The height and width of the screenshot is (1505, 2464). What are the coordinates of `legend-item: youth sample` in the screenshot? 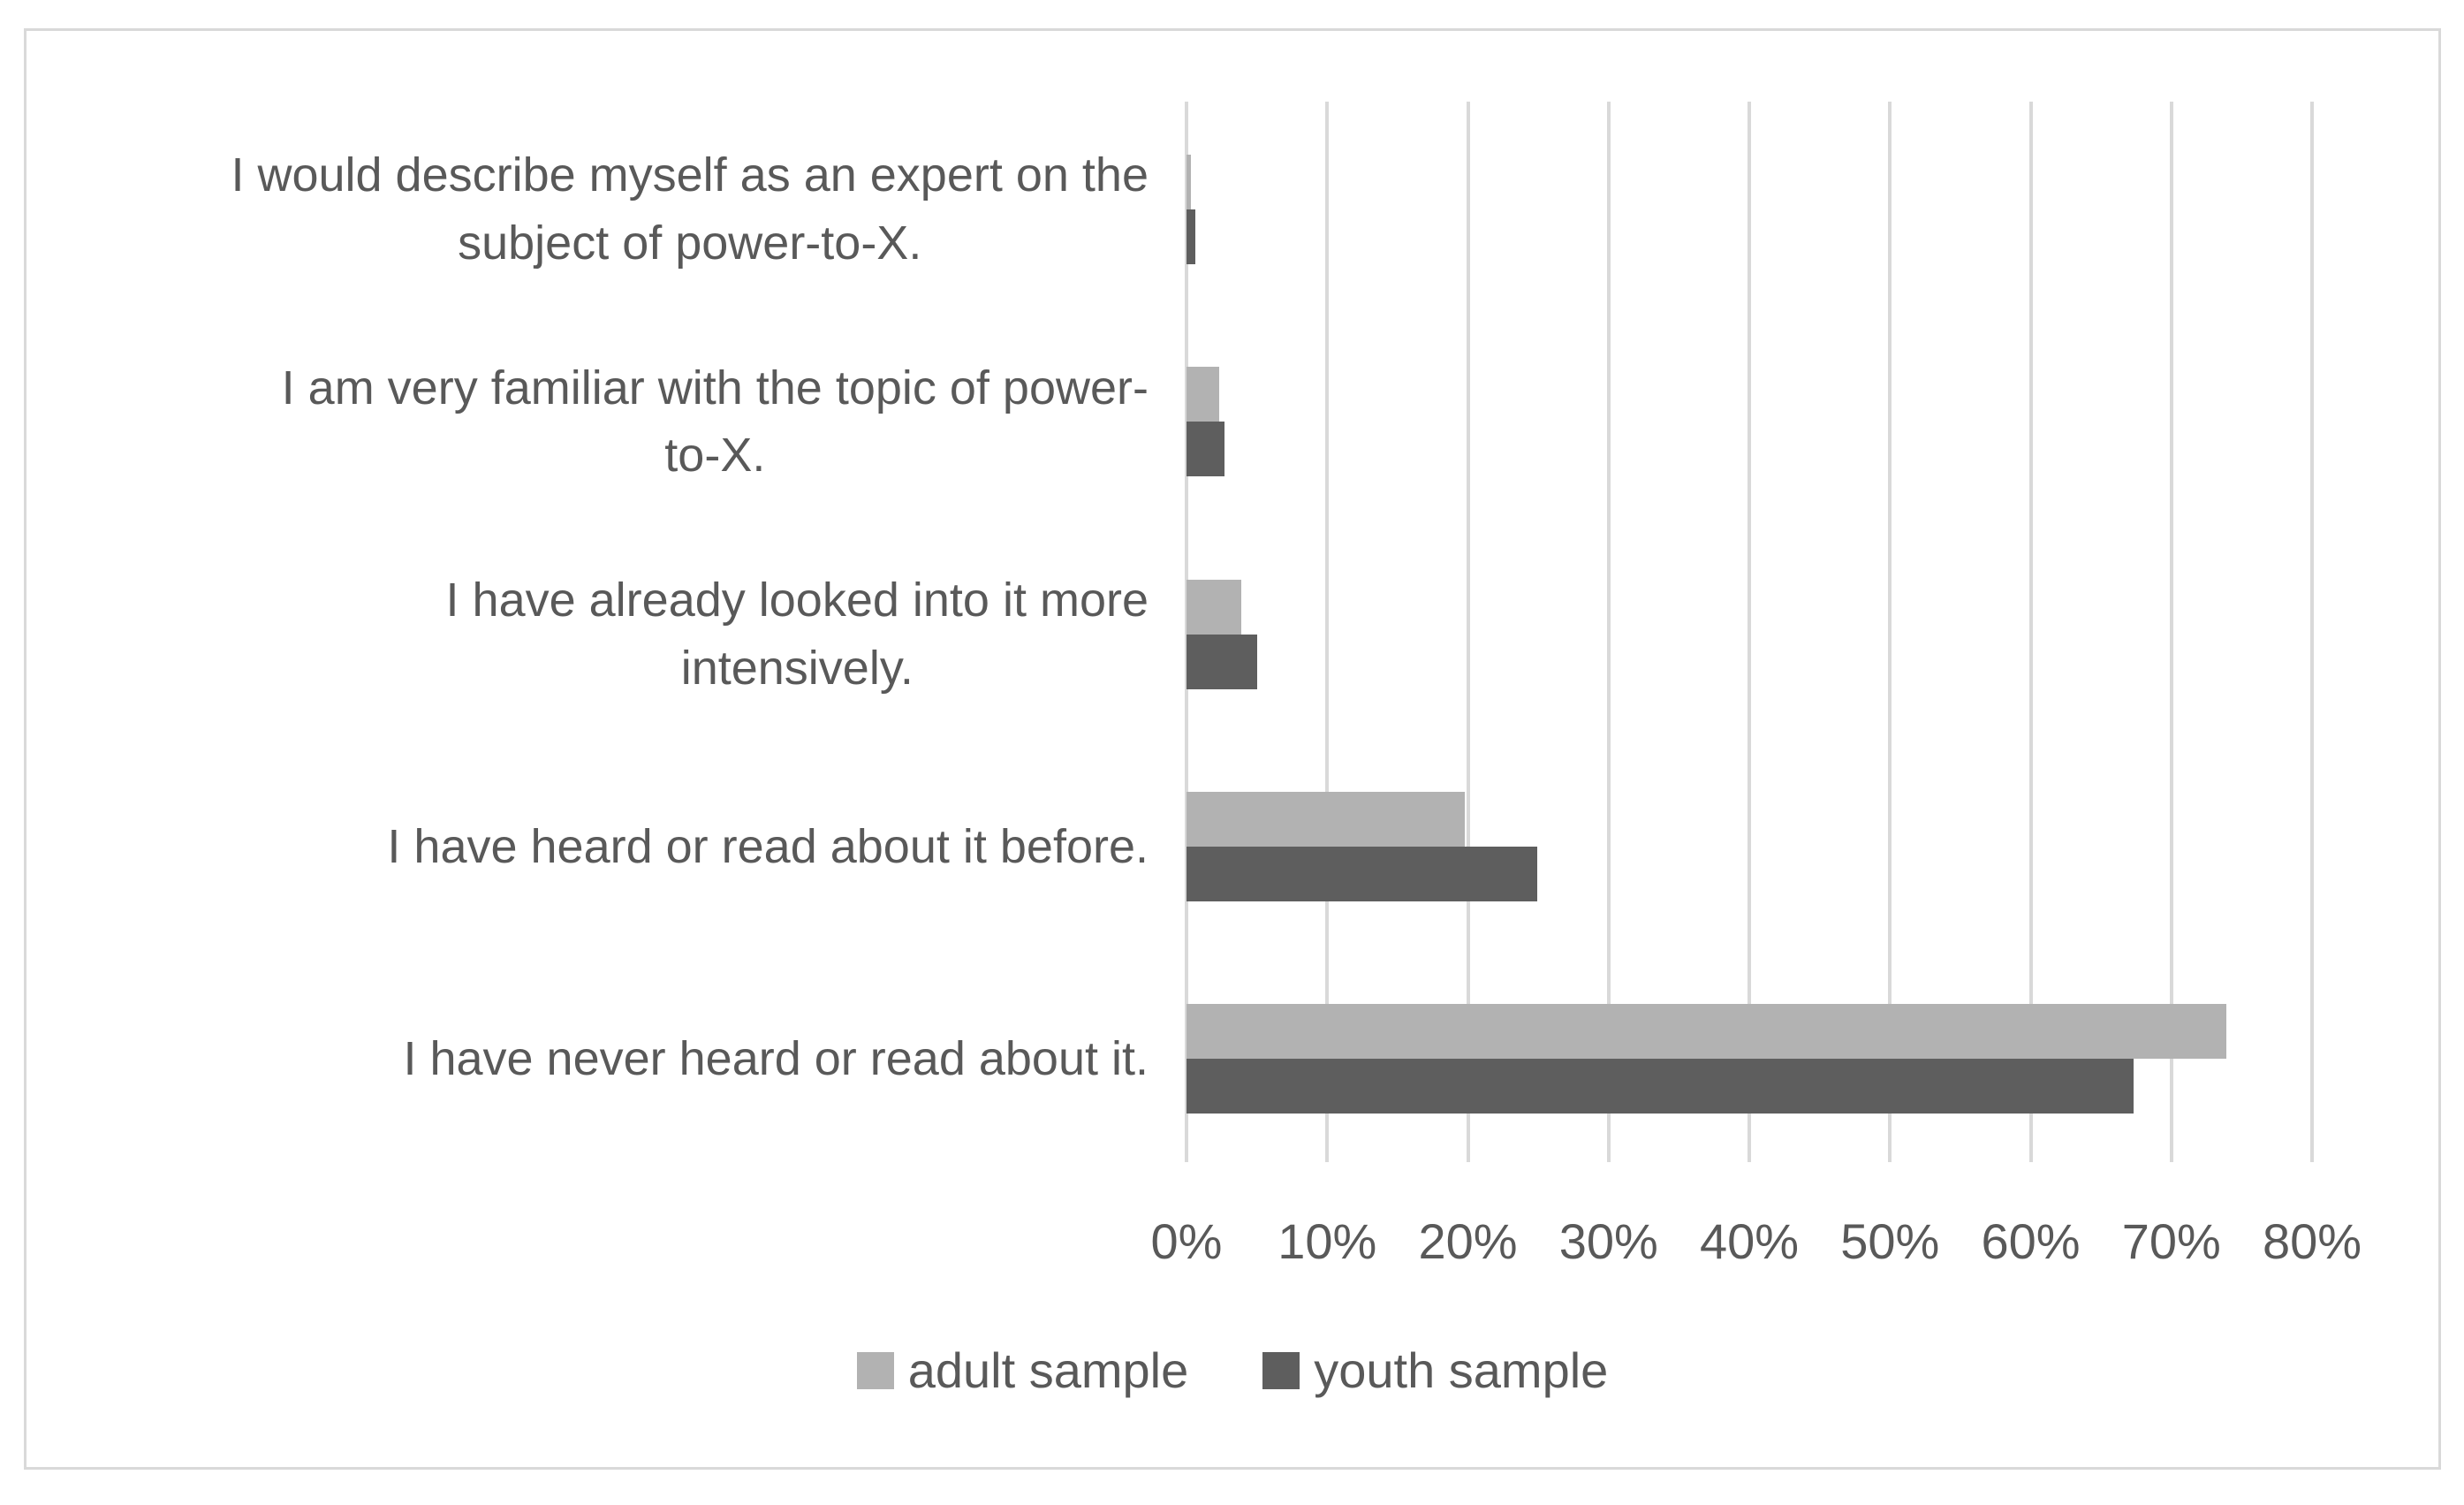 It's located at (1435, 1370).